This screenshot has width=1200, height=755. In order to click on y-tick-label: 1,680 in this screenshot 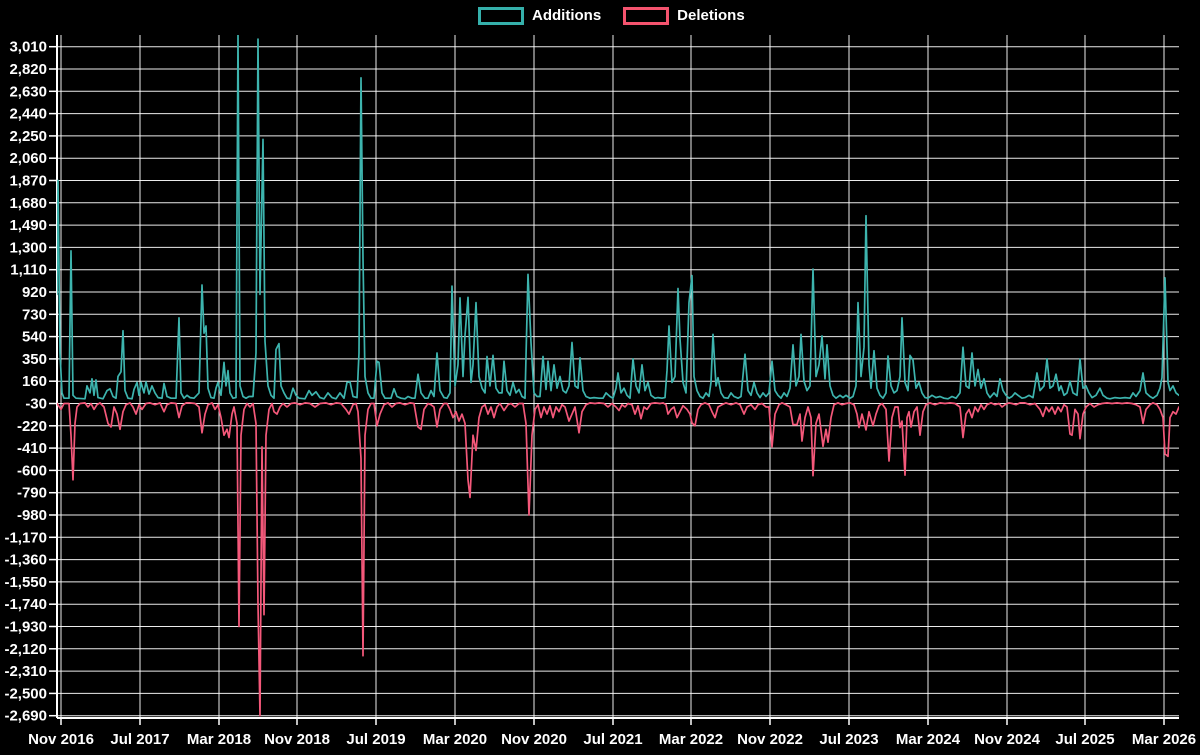, I will do `click(28, 203)`.